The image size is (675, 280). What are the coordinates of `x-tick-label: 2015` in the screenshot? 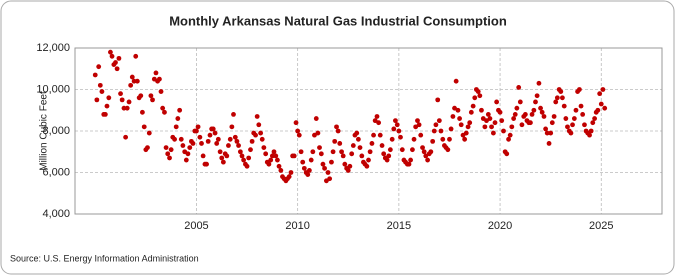 It's located at (399, 226).